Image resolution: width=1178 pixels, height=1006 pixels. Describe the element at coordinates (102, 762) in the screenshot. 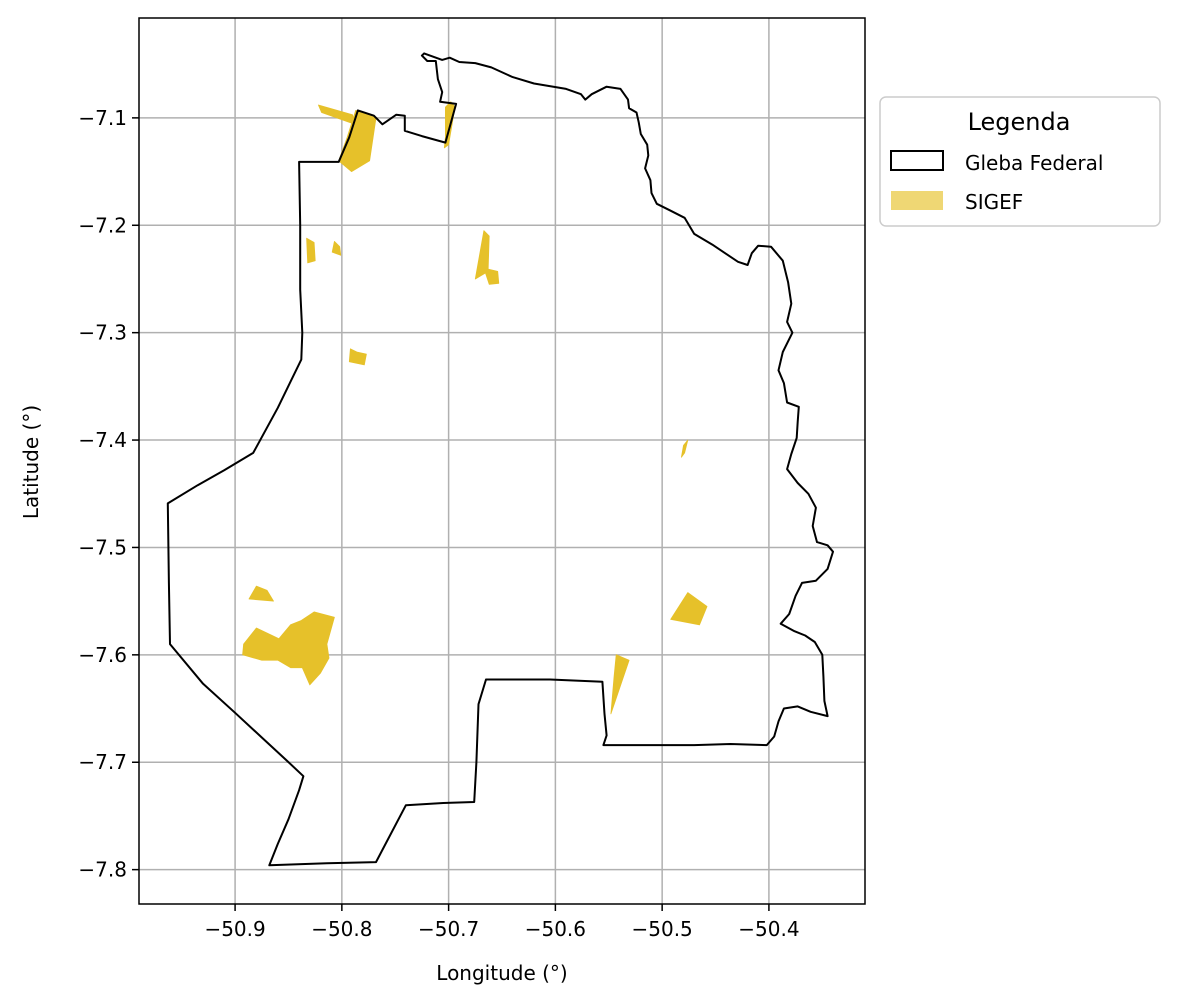

I see `y-tick-label-6: −7.7` at that location.